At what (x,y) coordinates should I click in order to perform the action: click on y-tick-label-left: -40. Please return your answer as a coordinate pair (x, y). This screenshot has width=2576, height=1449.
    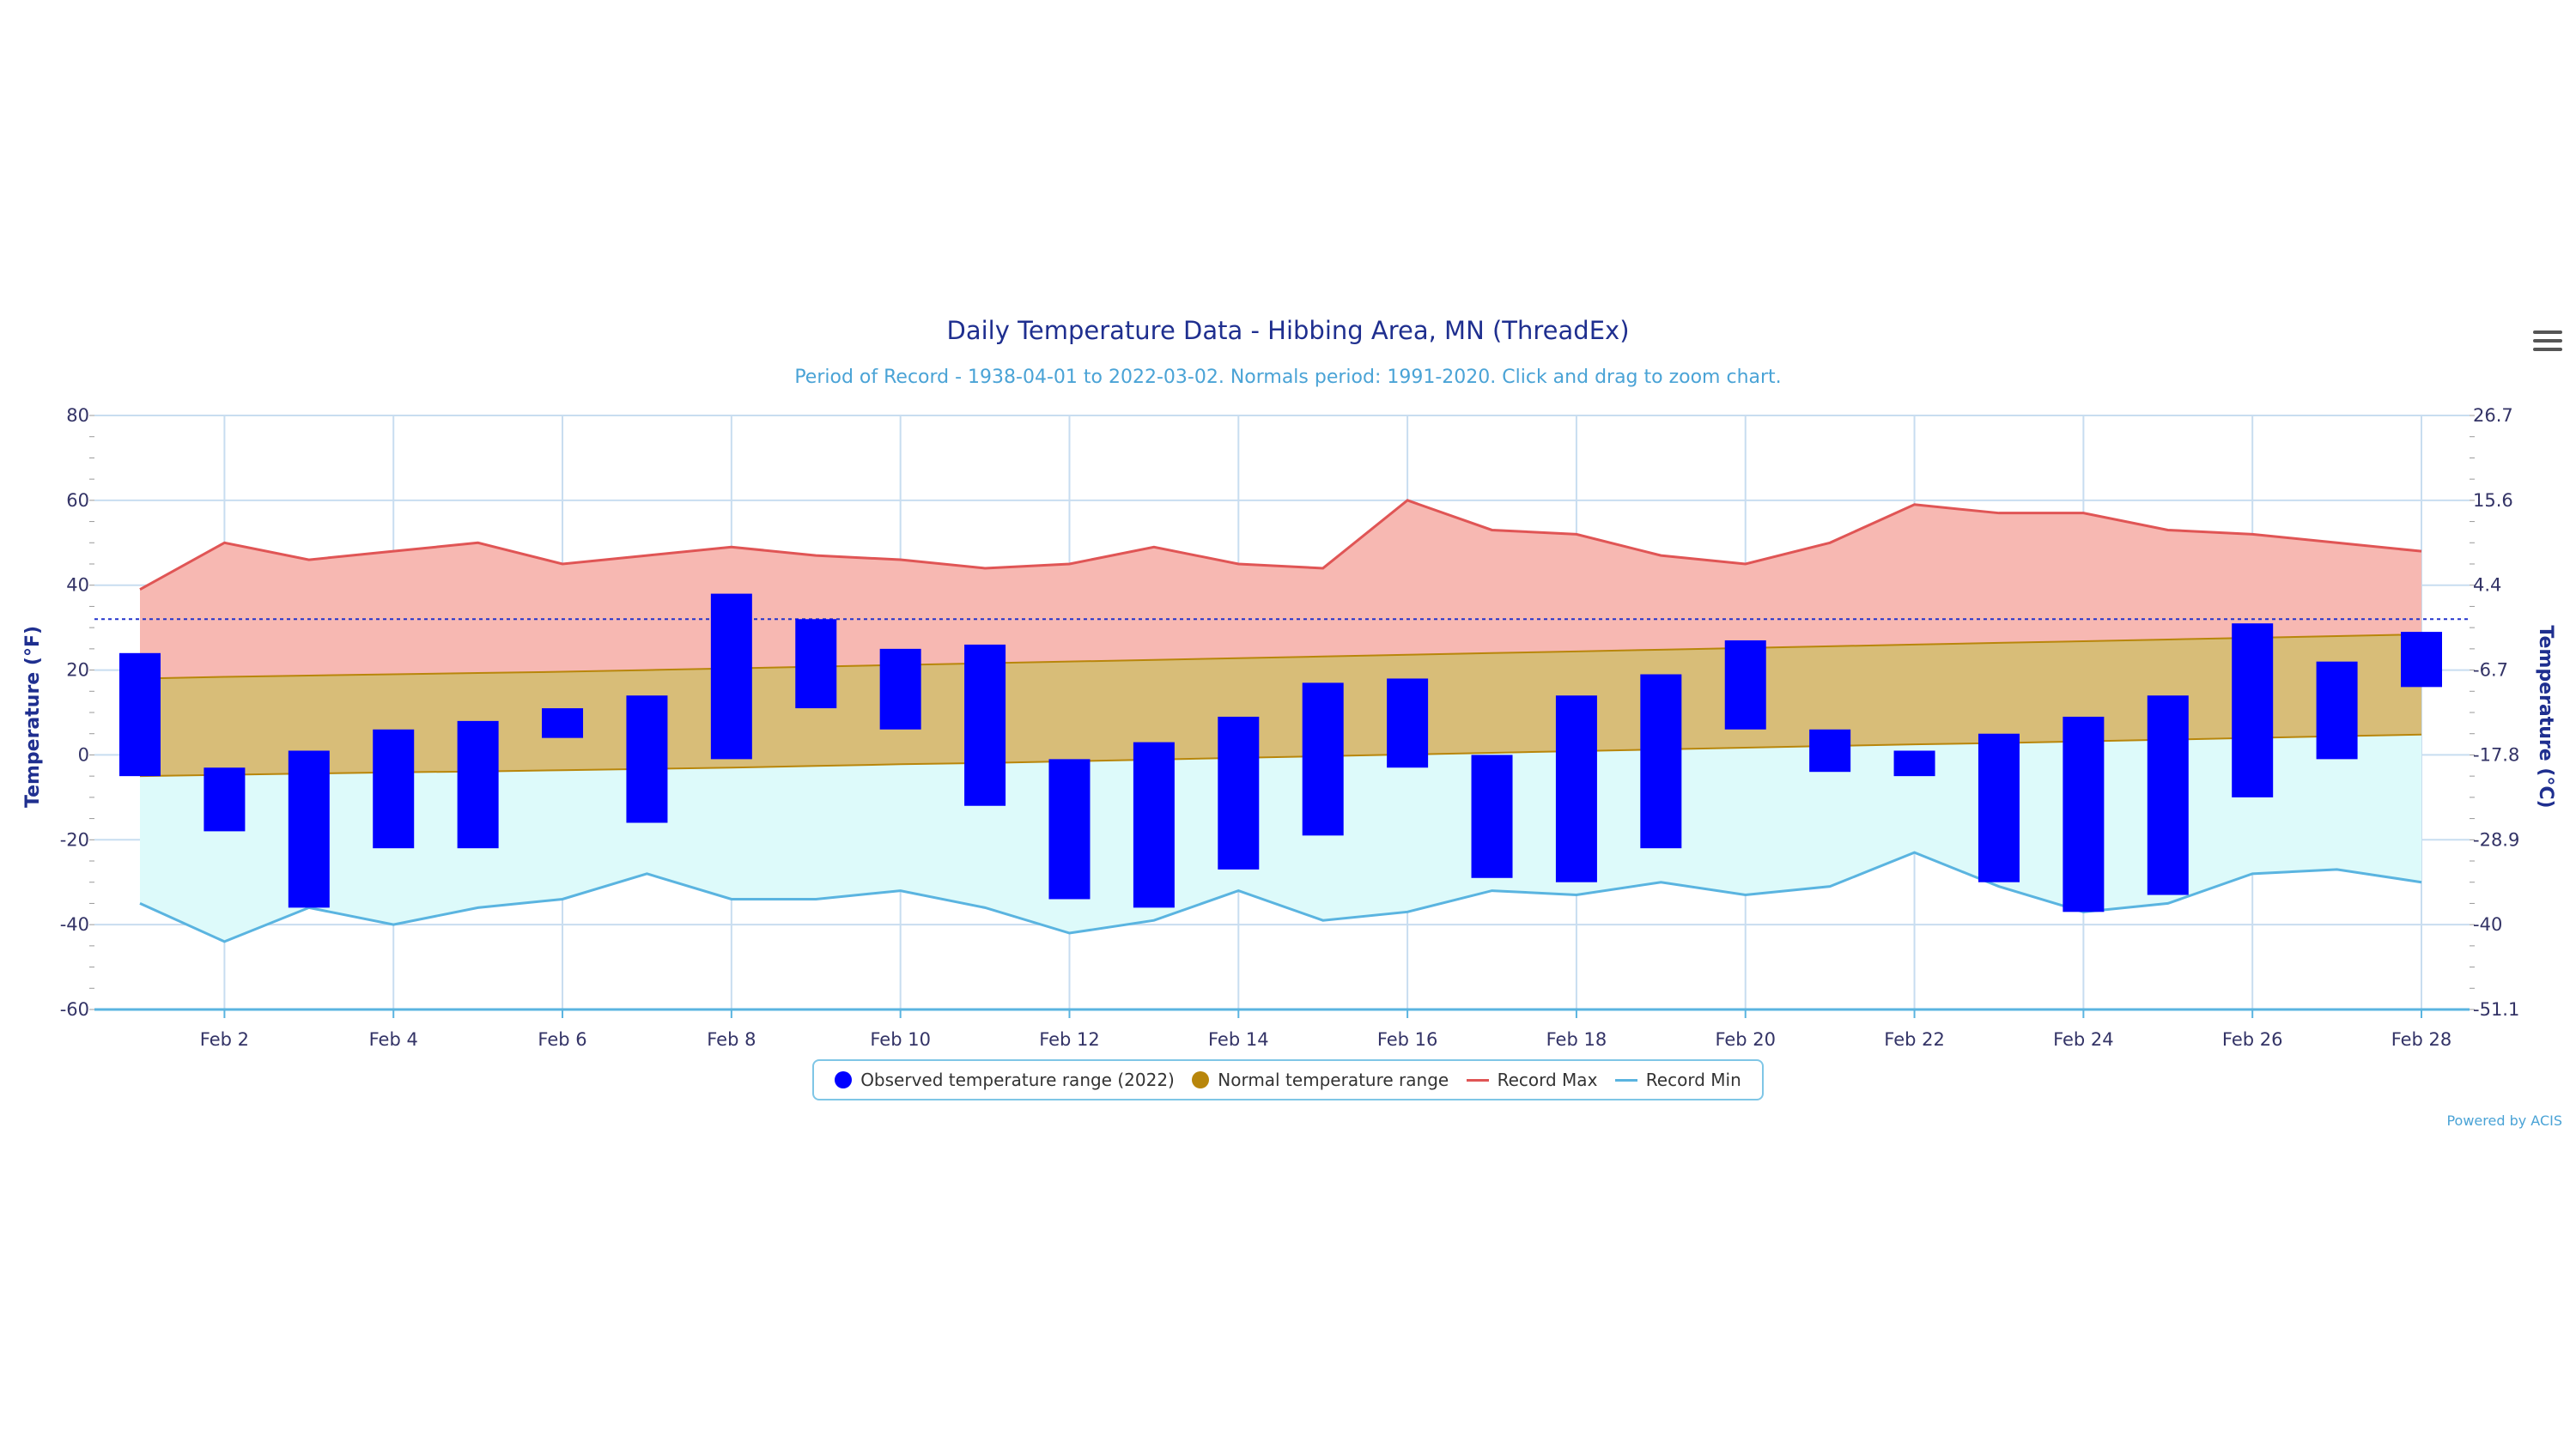
    Looking at the image, I should click on (74, 924).